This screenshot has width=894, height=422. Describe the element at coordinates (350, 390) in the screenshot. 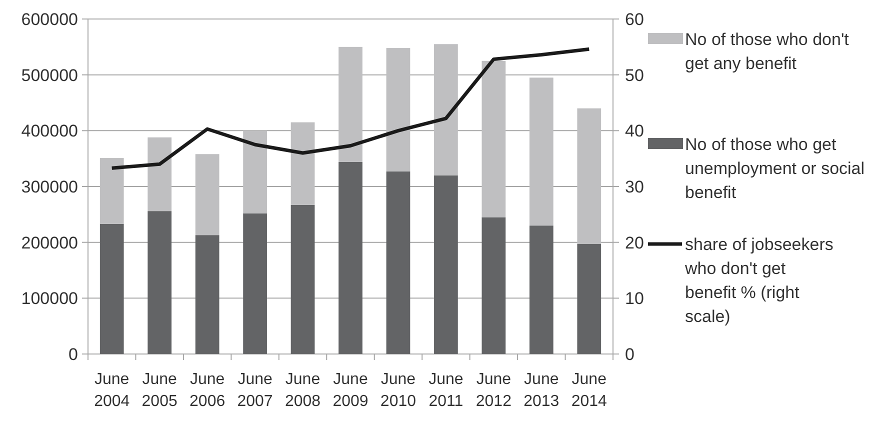

I see `x-tick-label: June 2009` at that location.